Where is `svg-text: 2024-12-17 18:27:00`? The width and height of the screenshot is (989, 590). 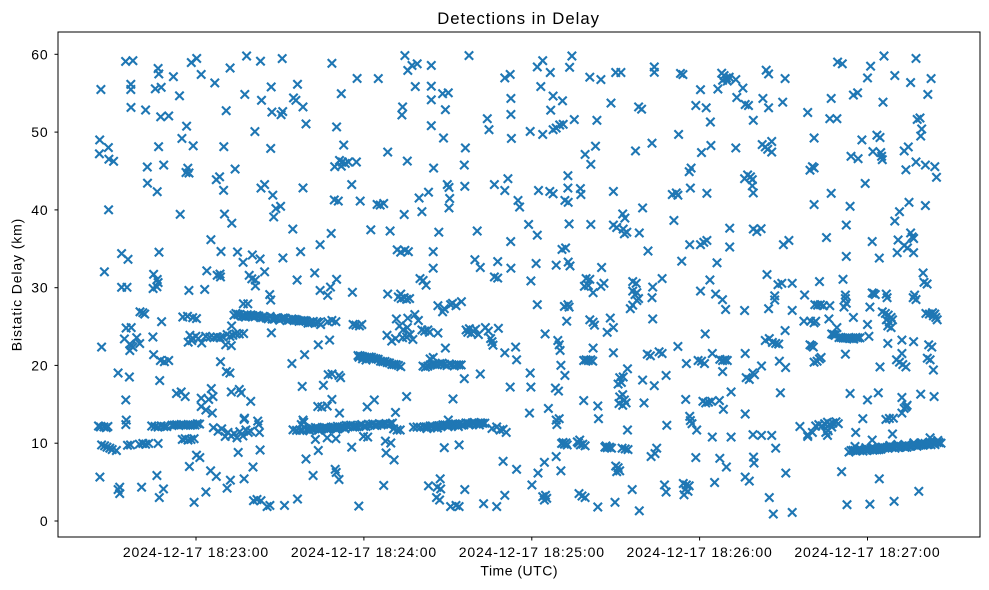
svg-text: 2024-12-17 18:27:00 is located at coordinates (867, 552).